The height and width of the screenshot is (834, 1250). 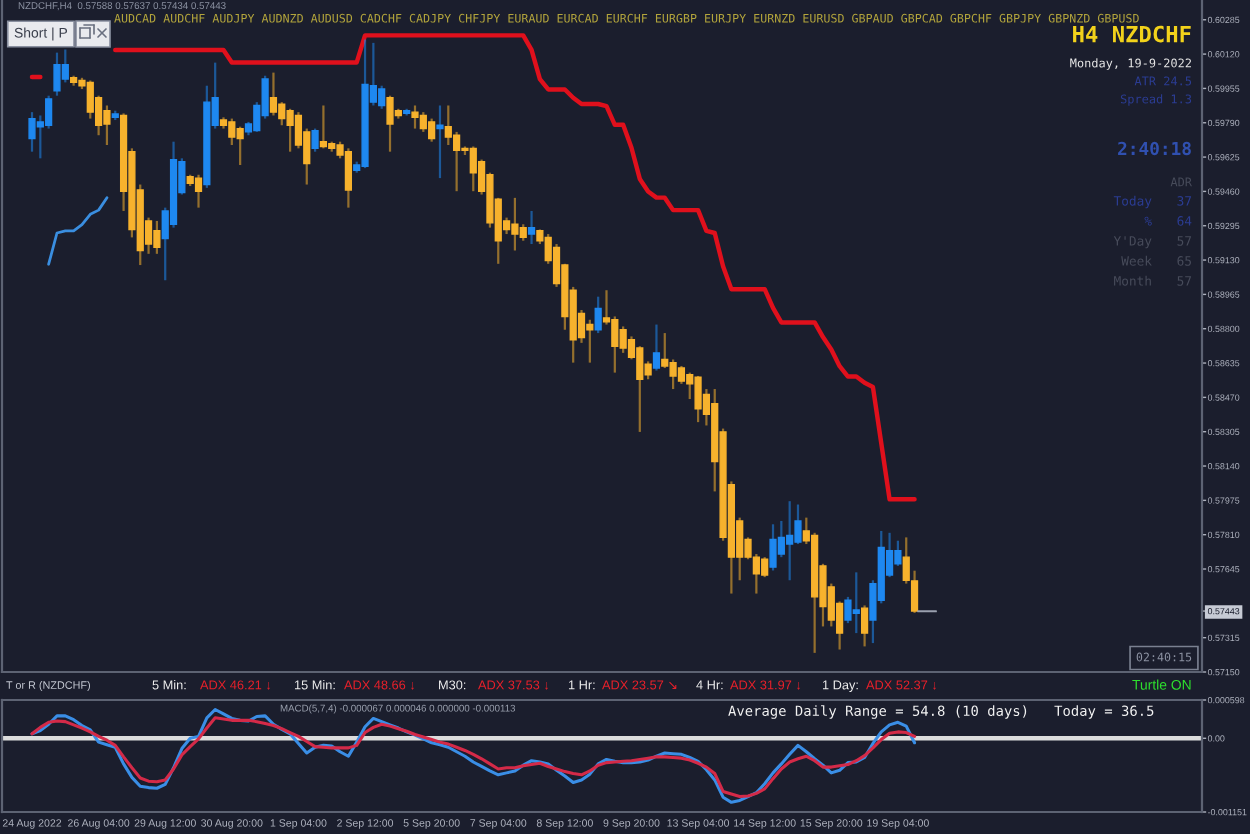 What do you see at coordinates (1154, 148) in the screenshot?
I see `text: 2:40:18` at bounding box center [1154, 148].